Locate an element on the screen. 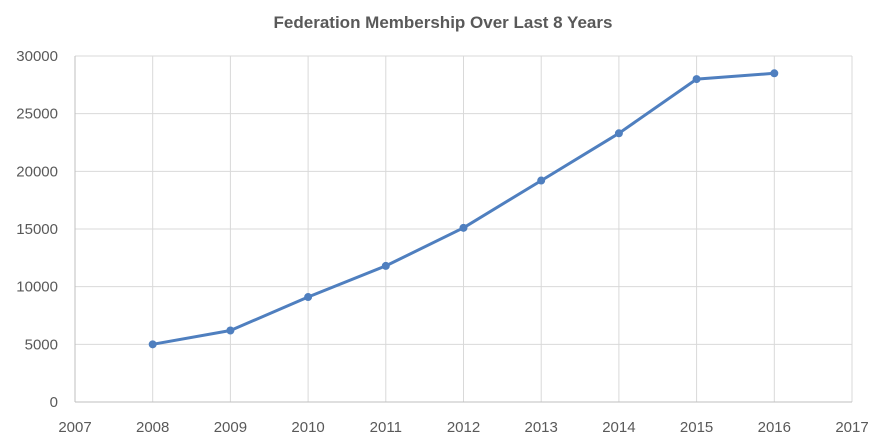  y-tick-label: 10000 is located at coordinates (37, 287).